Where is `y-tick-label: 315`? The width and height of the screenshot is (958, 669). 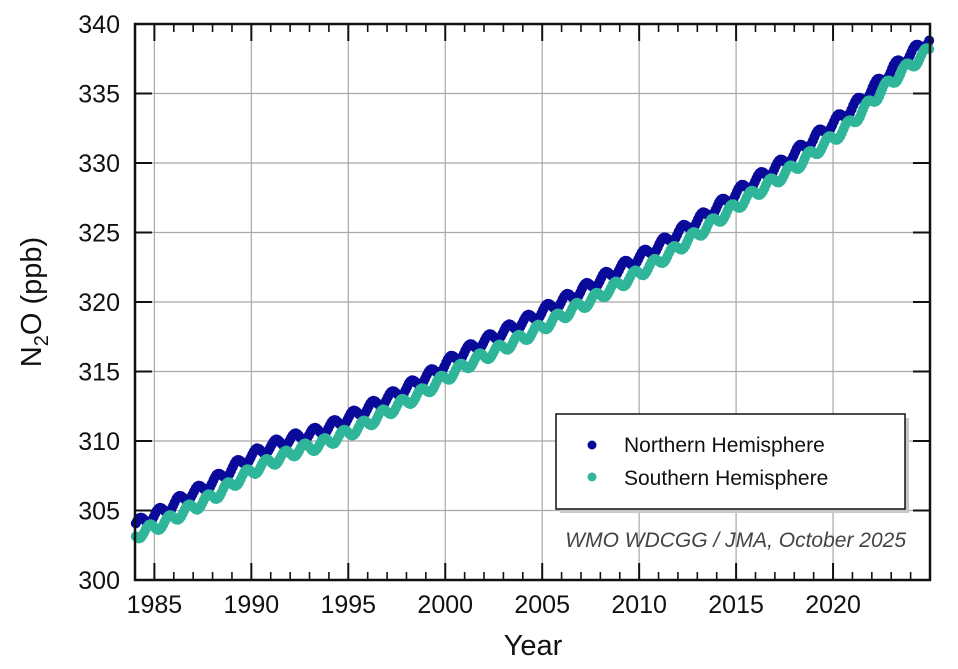
y-tick-label: 315 is located at coordinates (99, 373).